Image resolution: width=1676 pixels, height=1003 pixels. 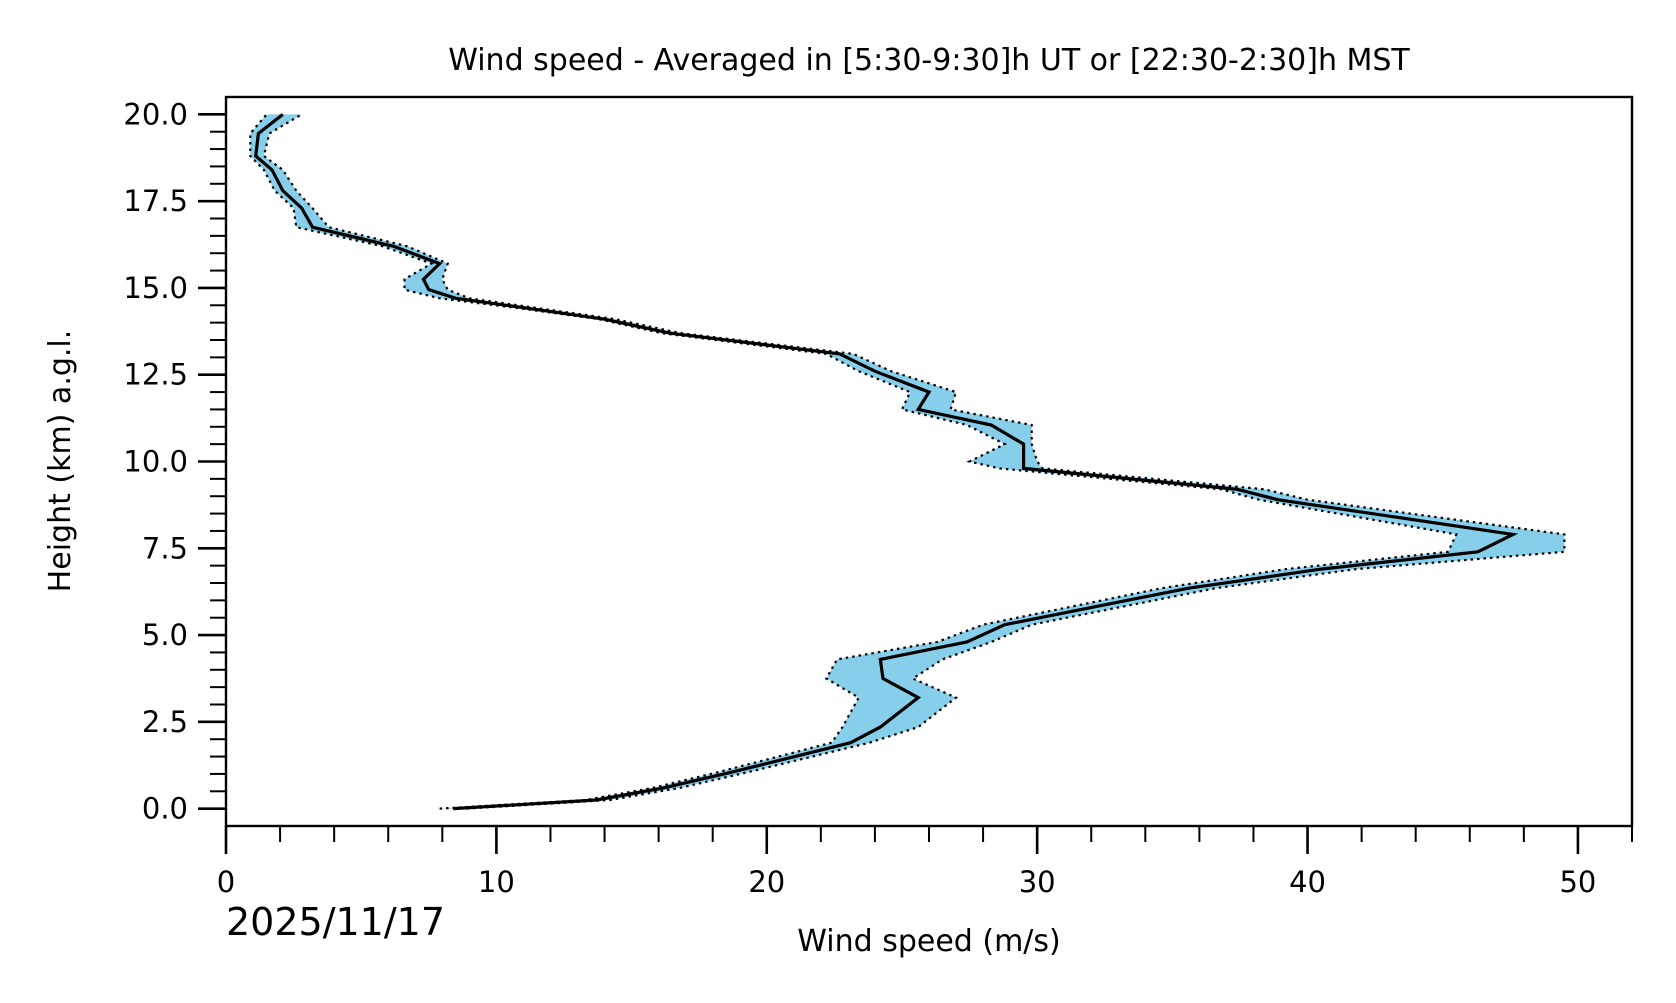 What do you see at coordinates (165, 548) in the screenshot?
I see `y-tick-label: 7.5` at bounding box center [165, 548].